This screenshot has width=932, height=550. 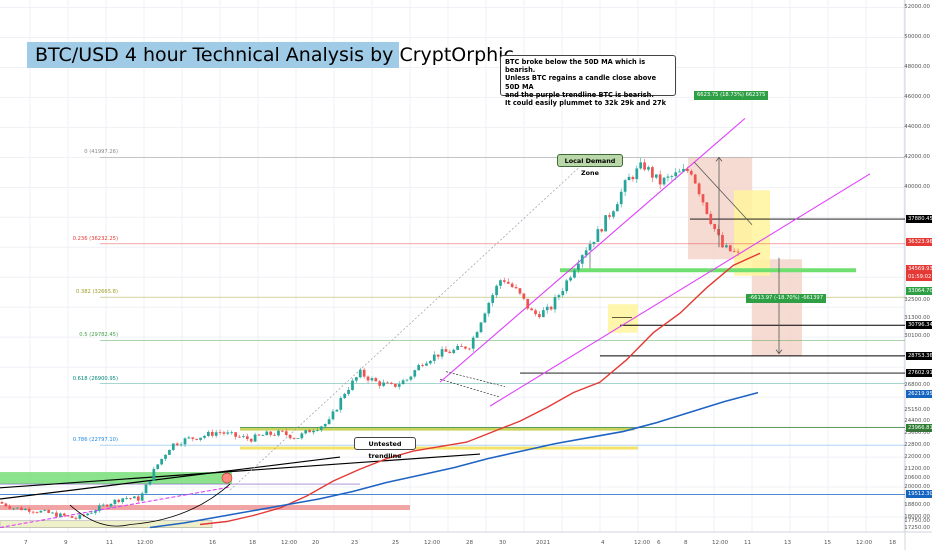 I want to click on price-tag: 23966.81, so click(x=919, y=427).